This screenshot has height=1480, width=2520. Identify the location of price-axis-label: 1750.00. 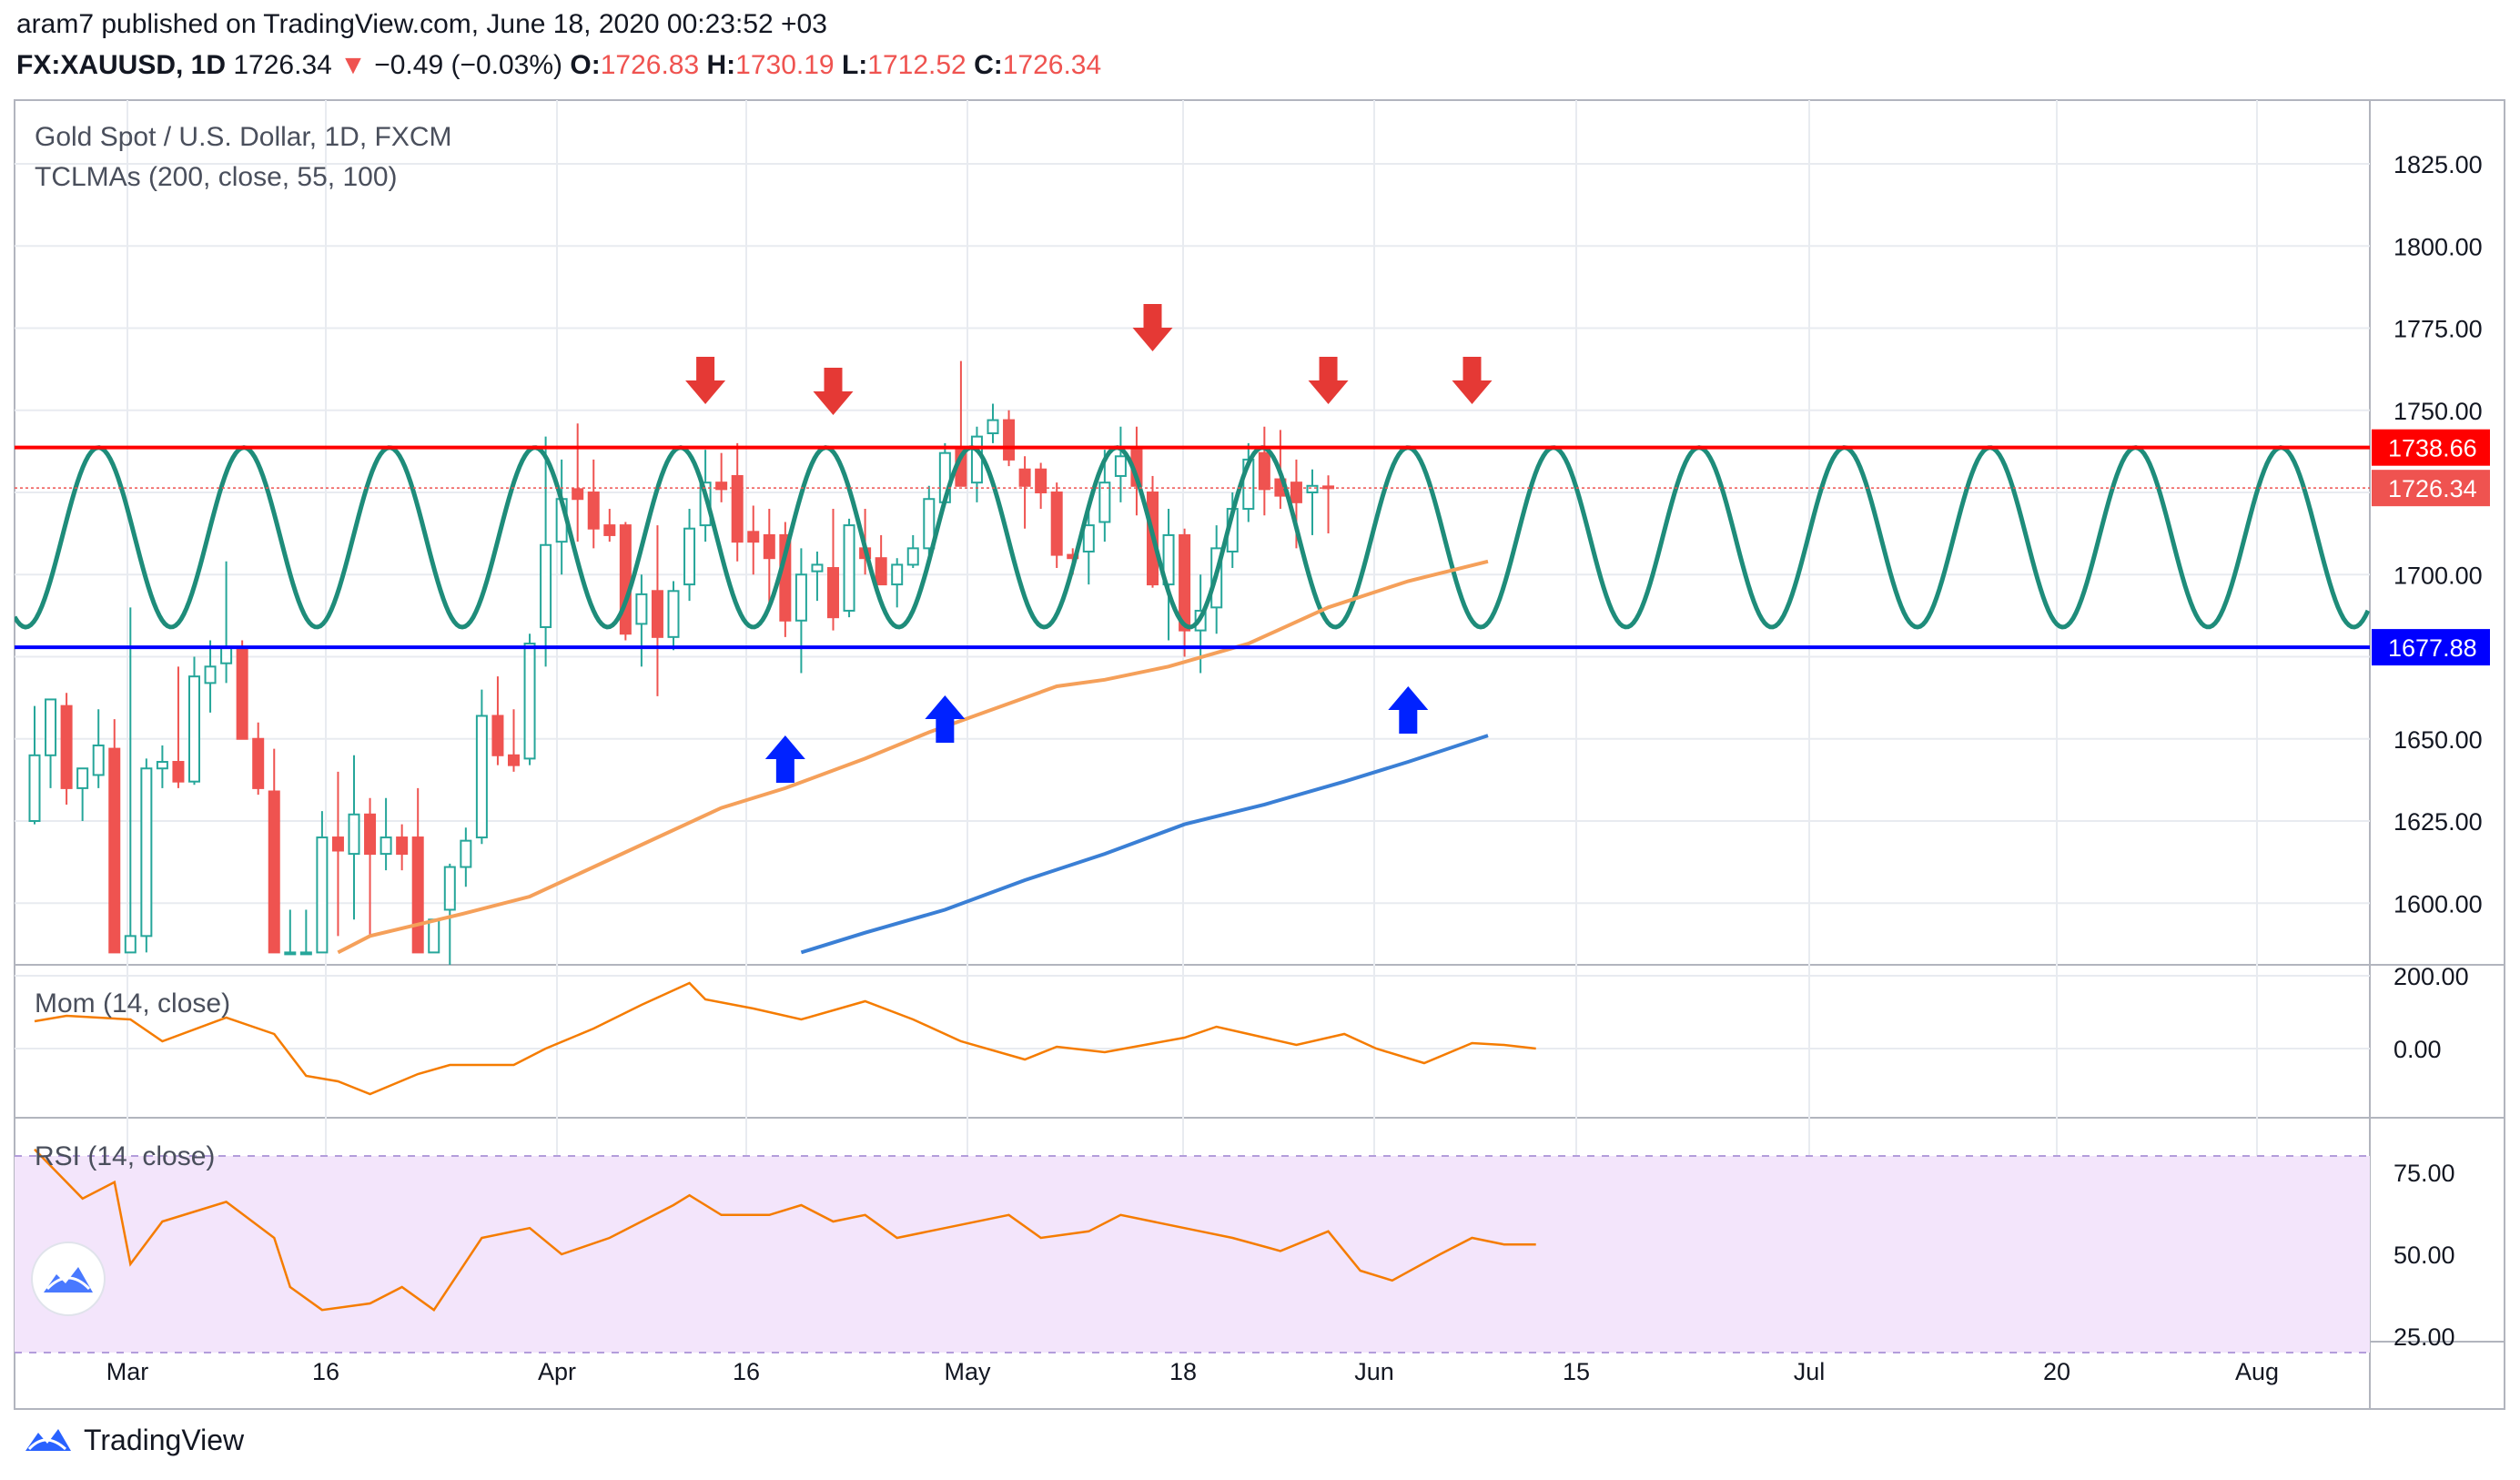
(2438, 411).